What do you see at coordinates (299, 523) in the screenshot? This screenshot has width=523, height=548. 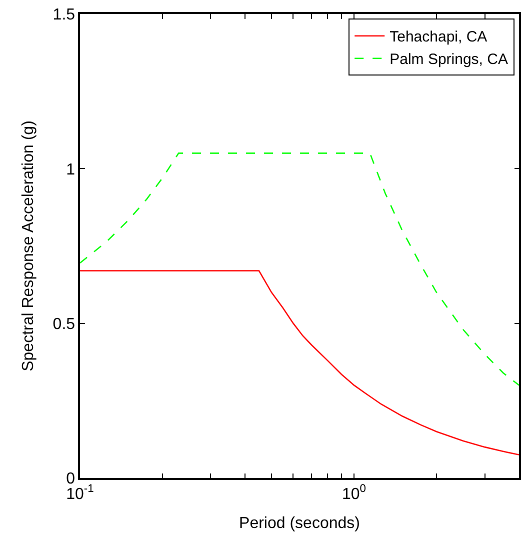 I see `x-axis-title: Period (seconds)` at bounding box center [299, 523].